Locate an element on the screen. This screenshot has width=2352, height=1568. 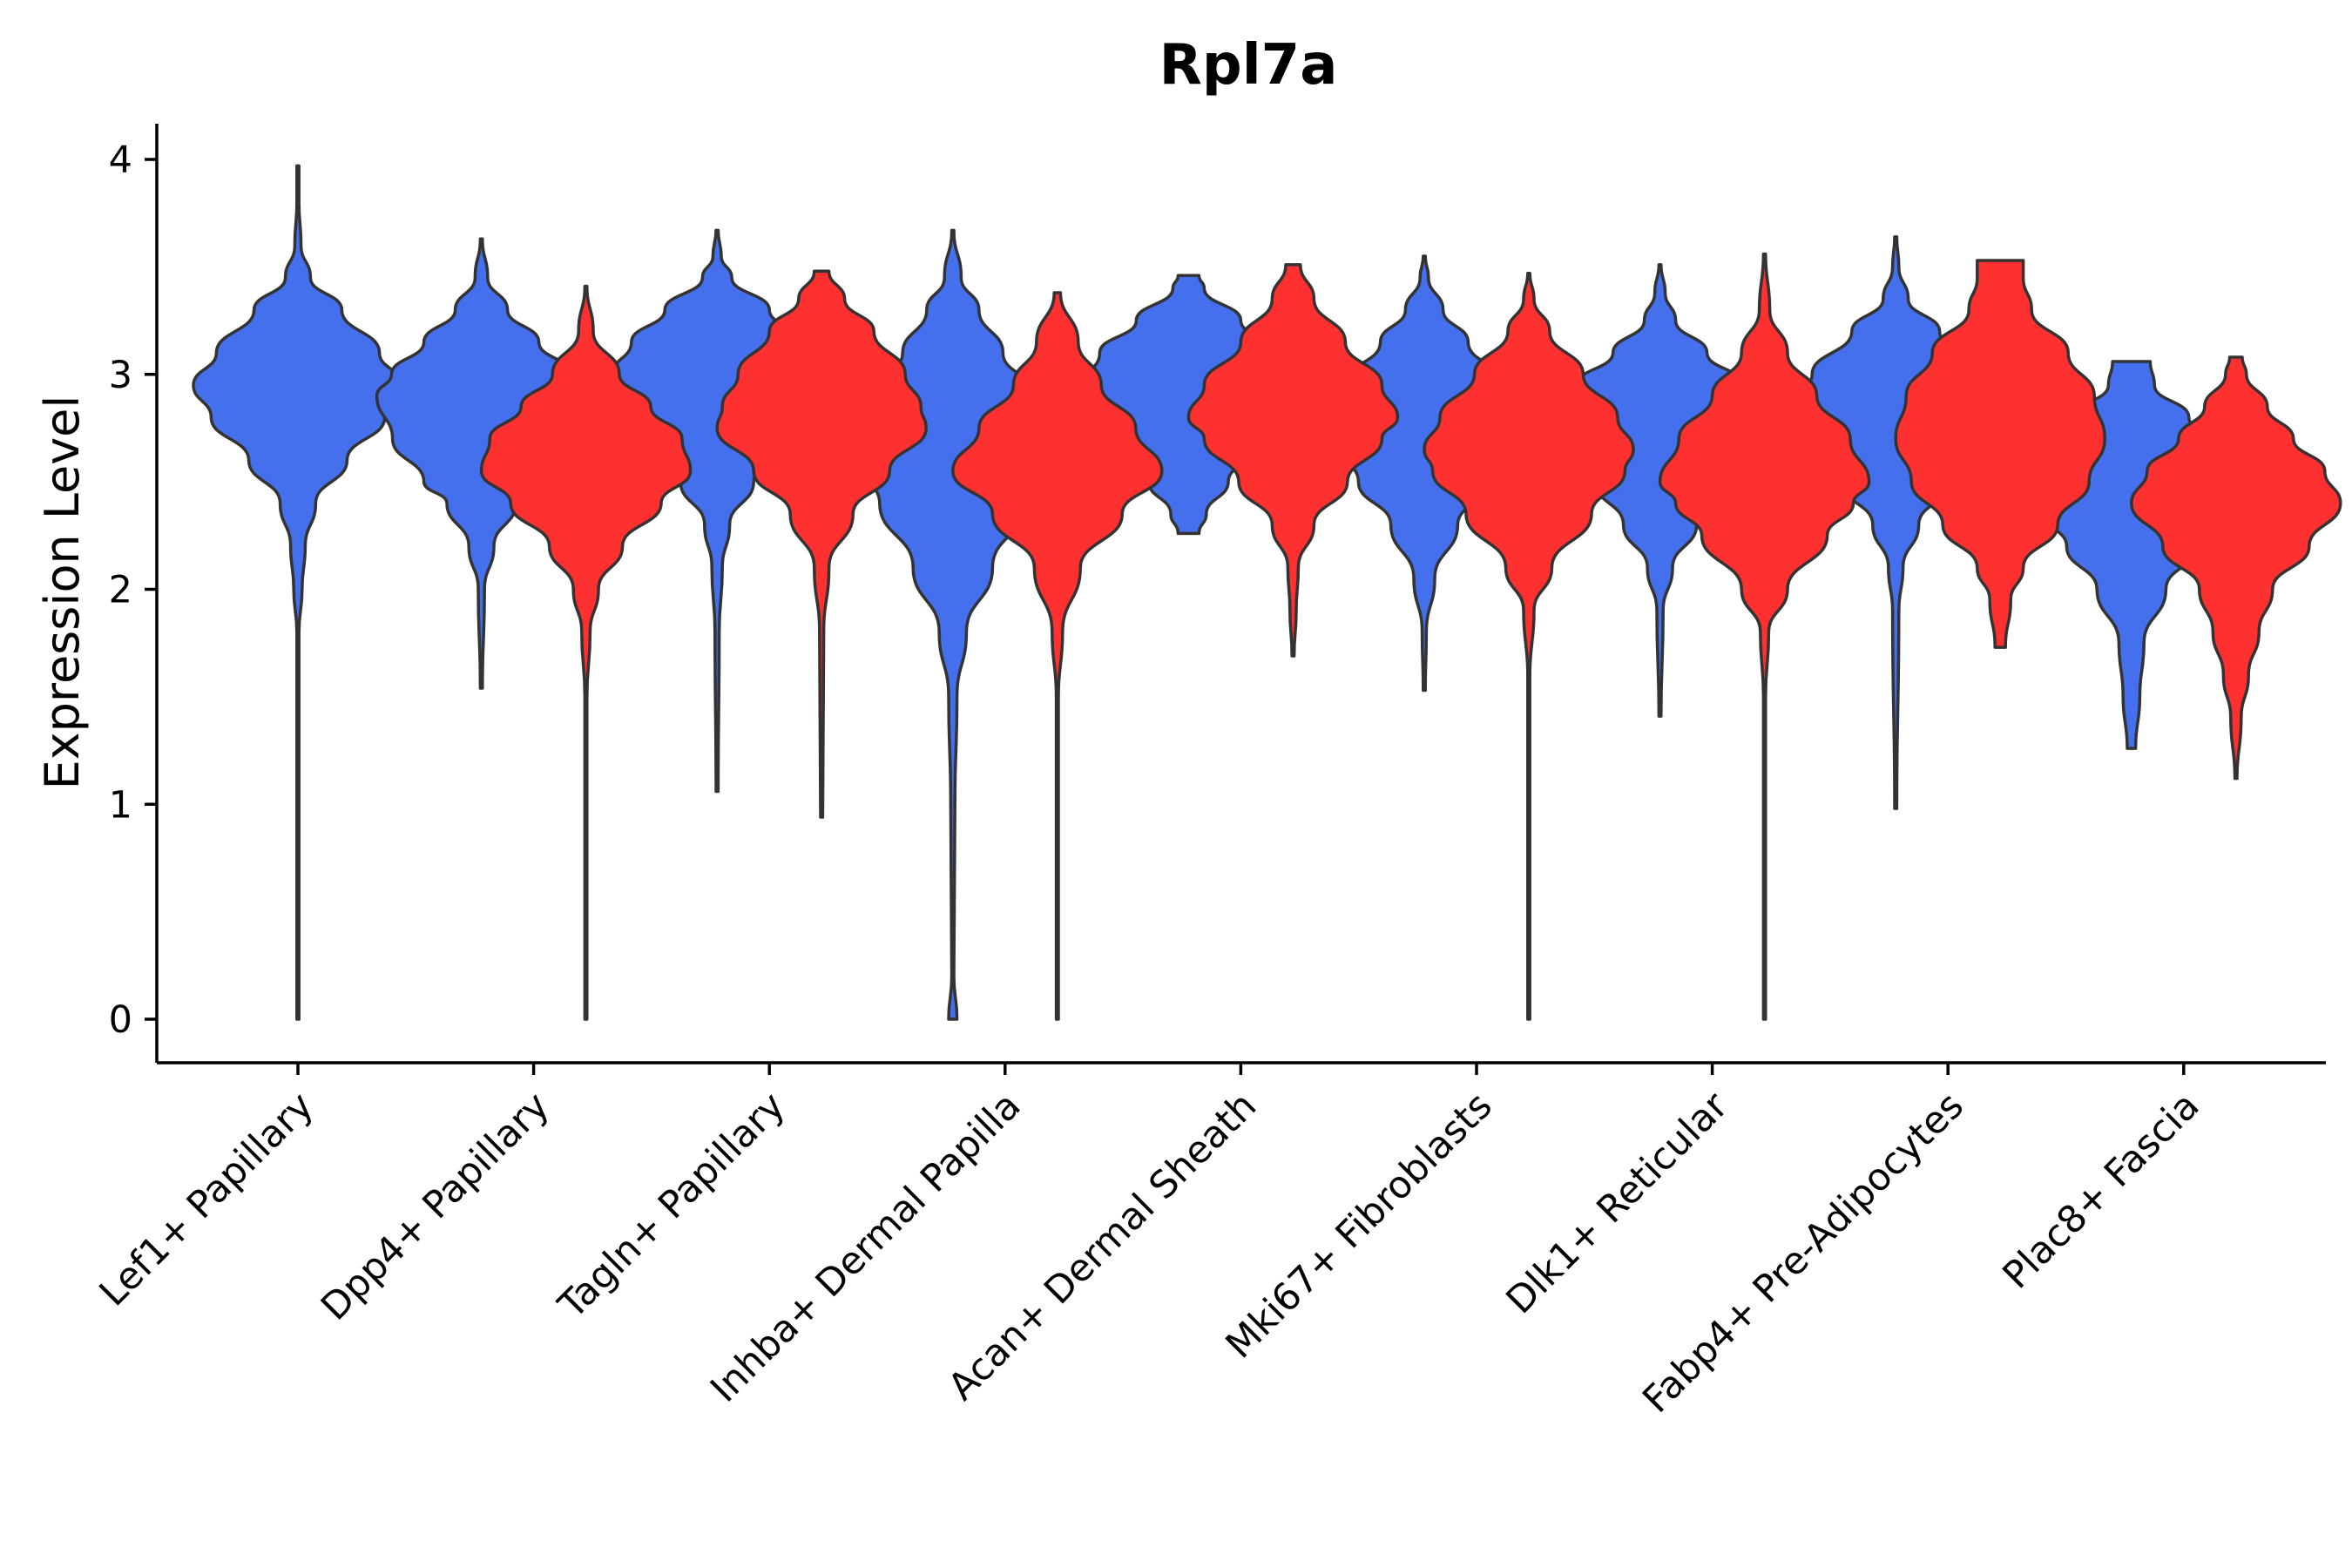
y-tick-label: 4 is located at coordinates (120, 161).